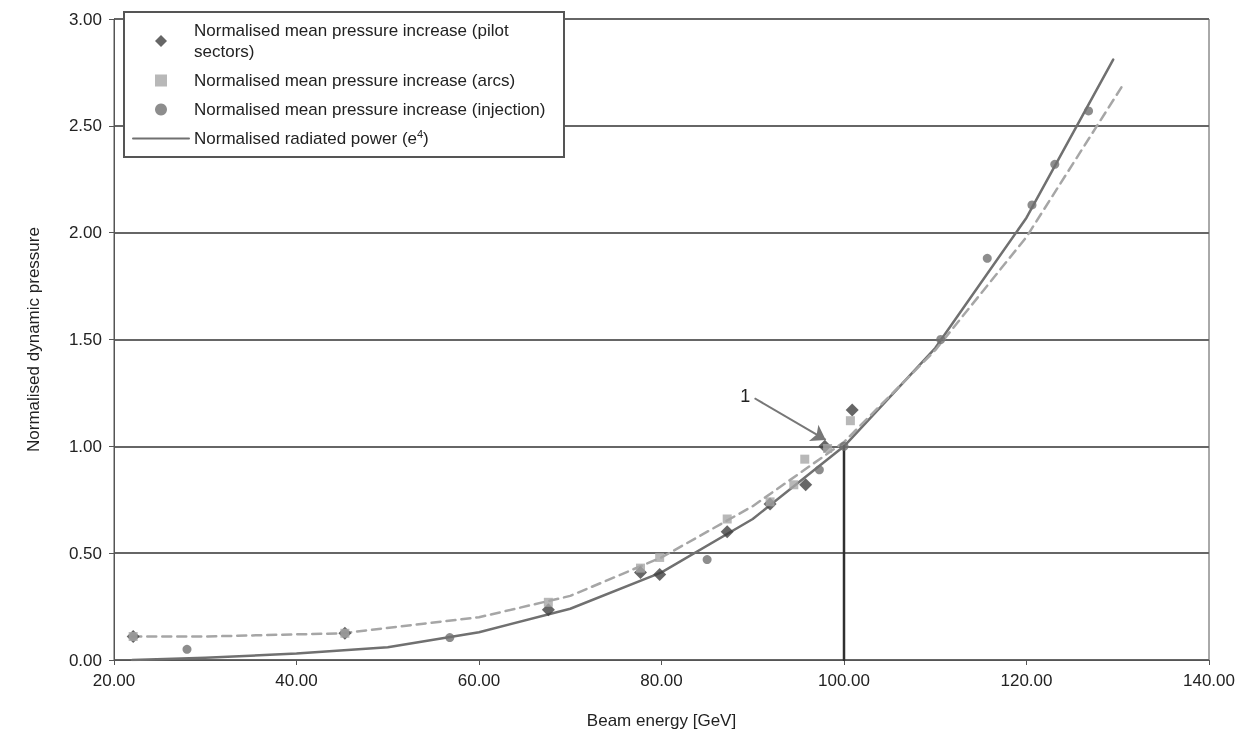 The image size is (1240, 751). Describe the element at coordinates (479, 680) in the screenshot. I see `x-tick-label: 60.00` at that location.